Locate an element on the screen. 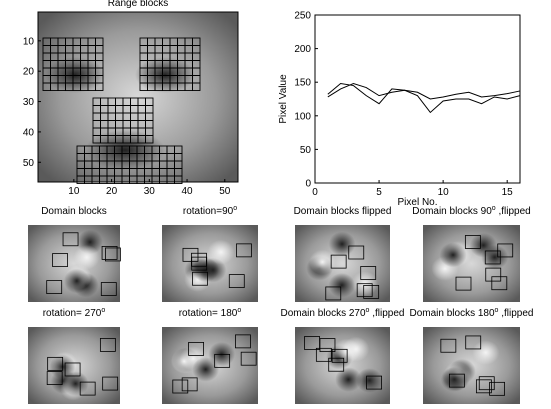 The image size is (551, 409). panel-title: Range blocks is located at coordinates (138, 4).